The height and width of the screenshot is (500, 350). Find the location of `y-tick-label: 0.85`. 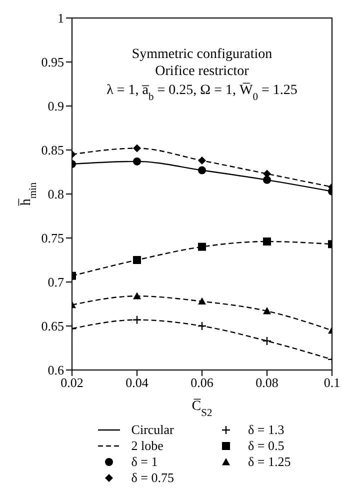

y-tick-label: 0.85 is located at coordinates (52, 150).